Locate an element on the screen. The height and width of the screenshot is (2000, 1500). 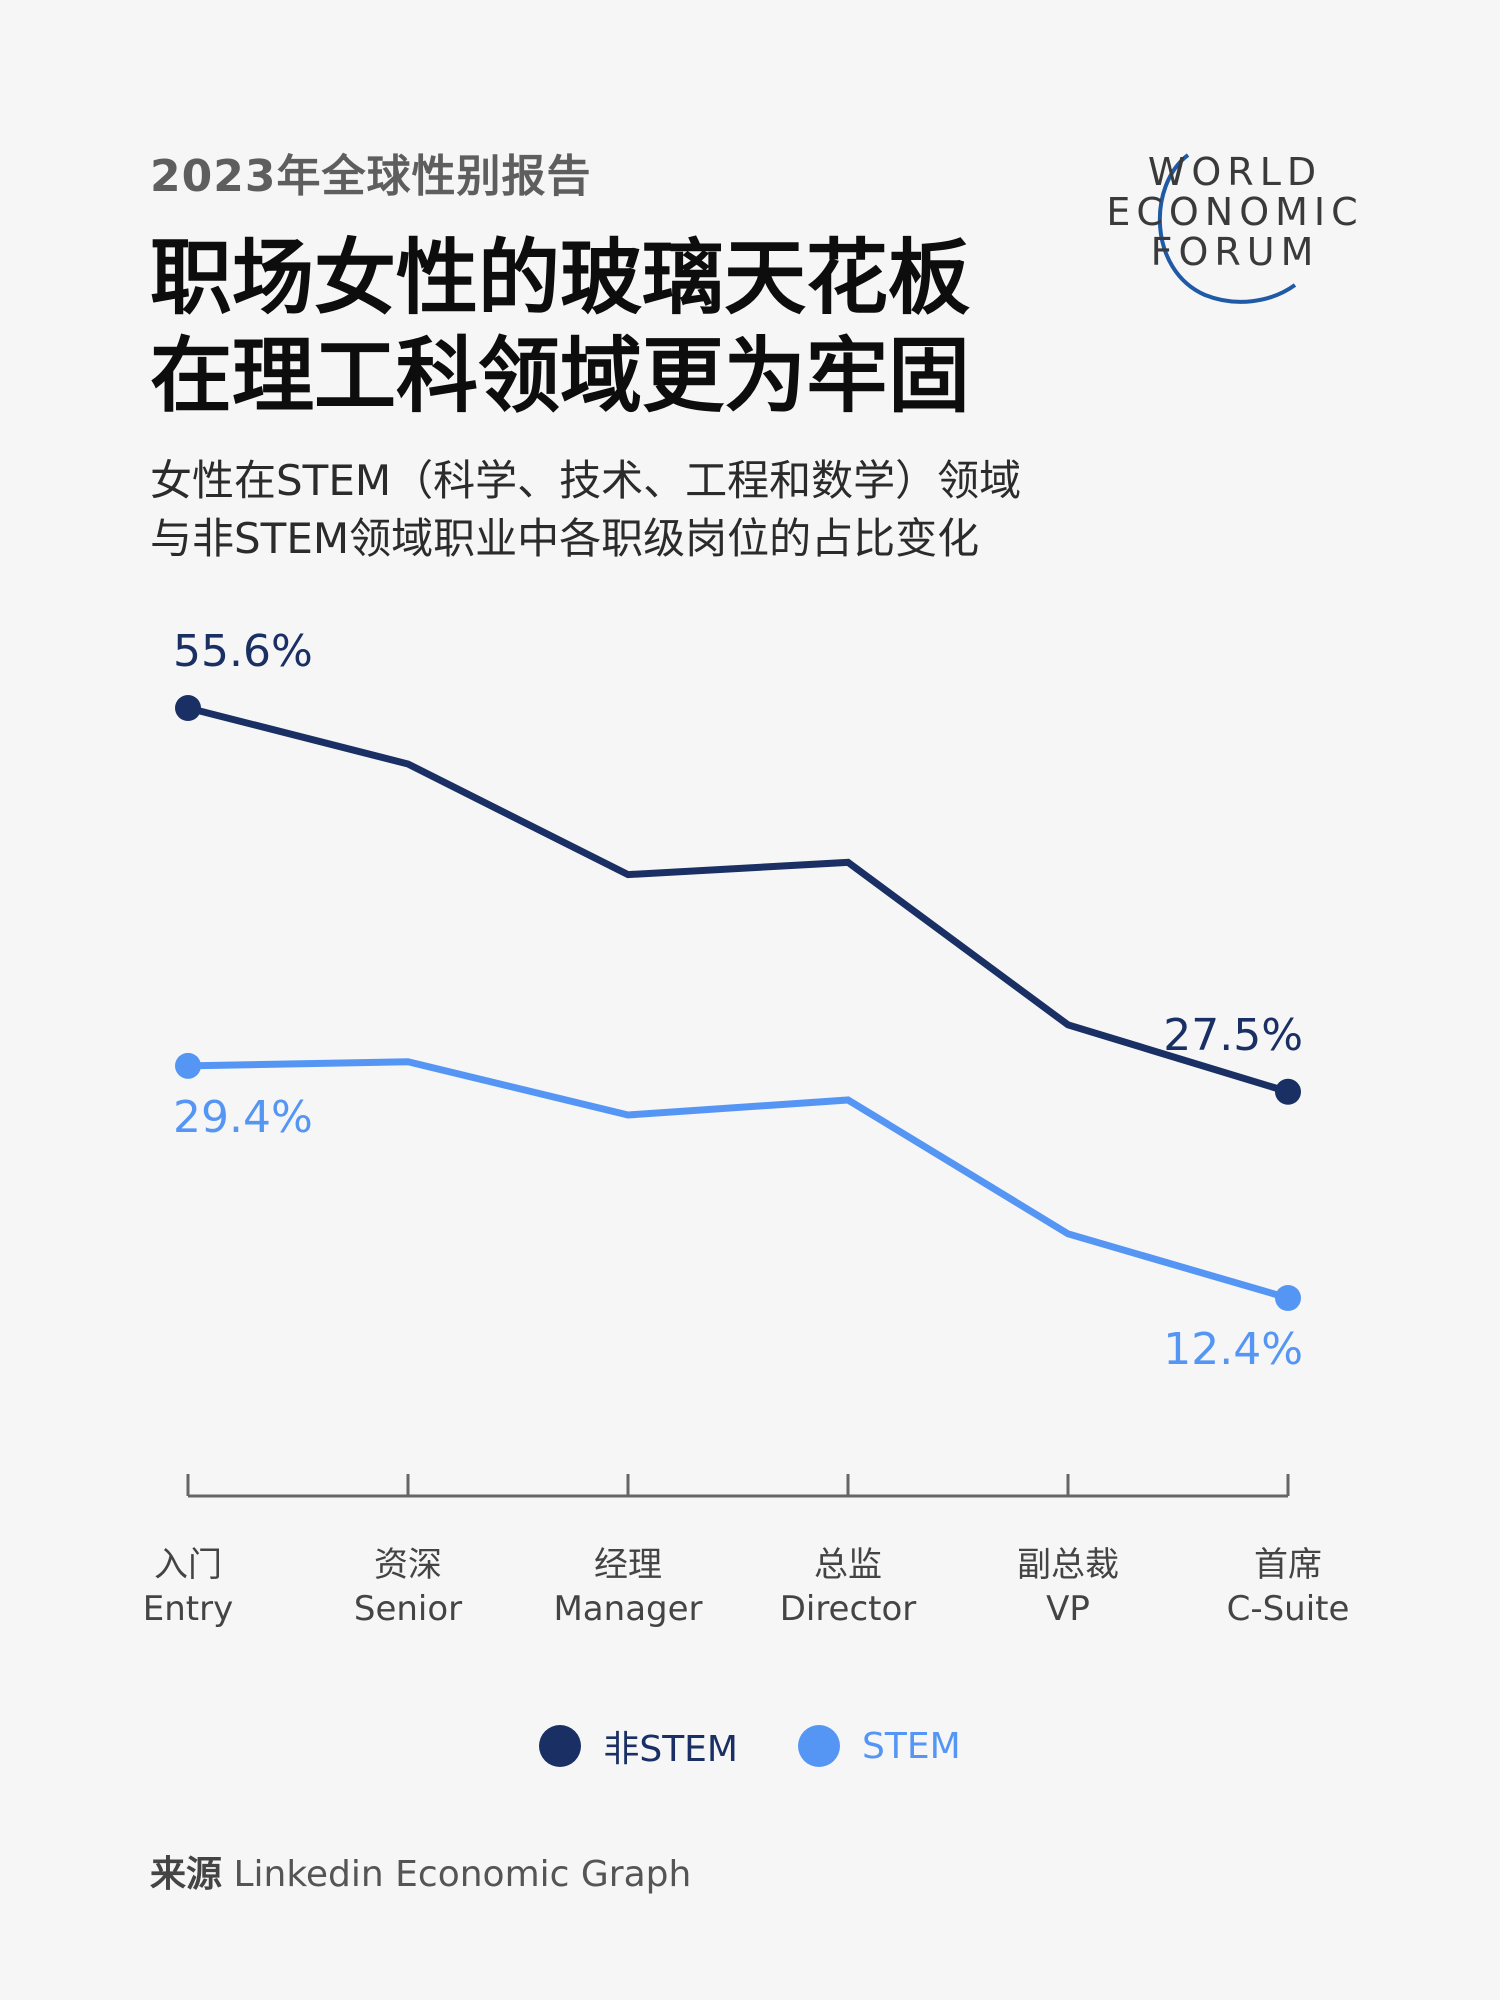
logo-line-2: ECONOMIC is located at coordinates (1235, 212).